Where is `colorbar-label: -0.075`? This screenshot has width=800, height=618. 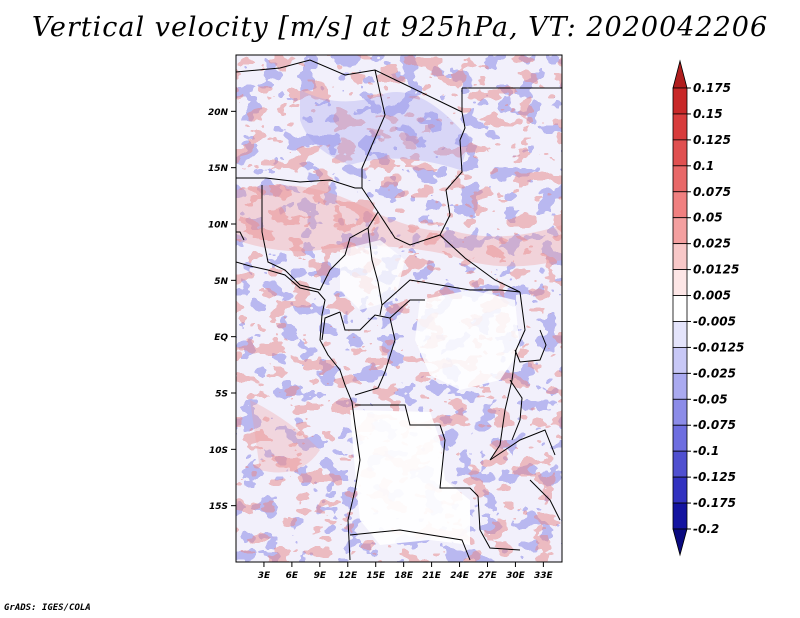
colorbar-label: -0.075 is located at coordinates (714, 425).